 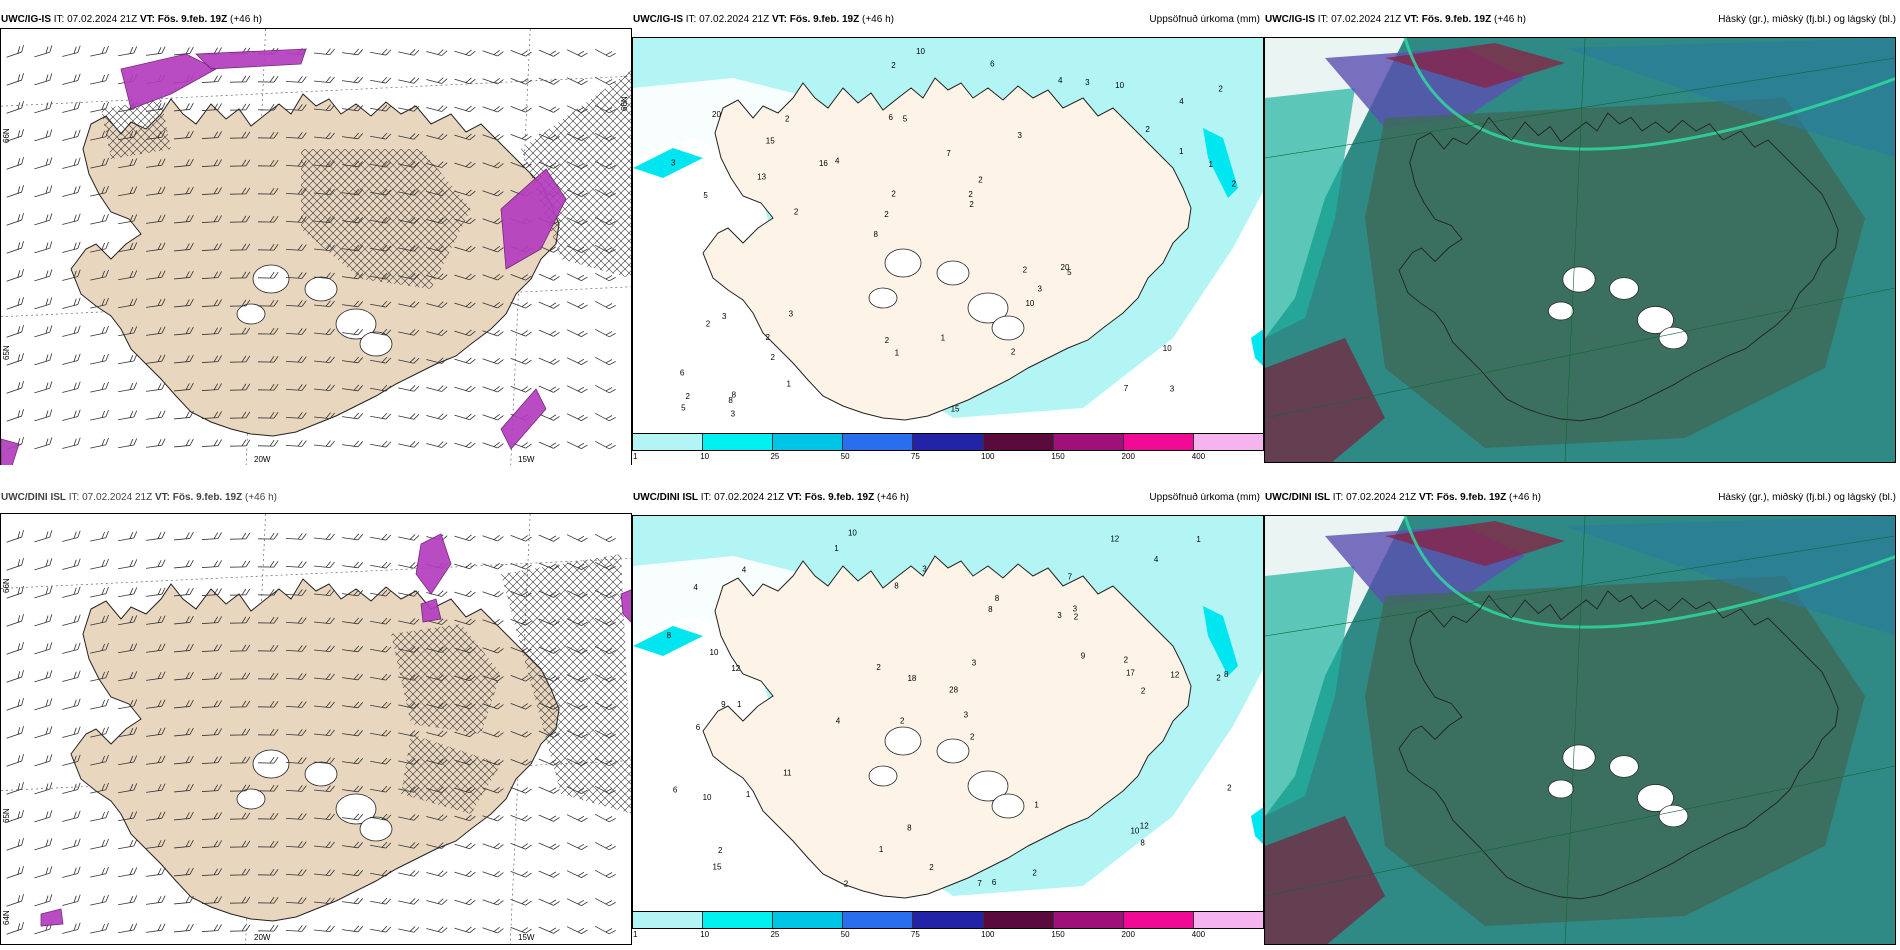 What do you see at coordinates (624, 103) in the screenshot?
I see `lat-label-66n-right: 66N` at bounding box center [624, 103].